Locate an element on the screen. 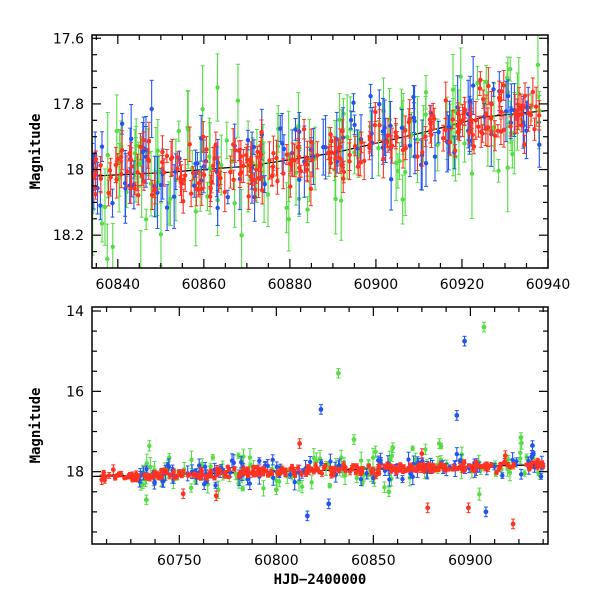 The image size is (600, 600). y-tick-label: 18 is located at coordinates (75, 473).